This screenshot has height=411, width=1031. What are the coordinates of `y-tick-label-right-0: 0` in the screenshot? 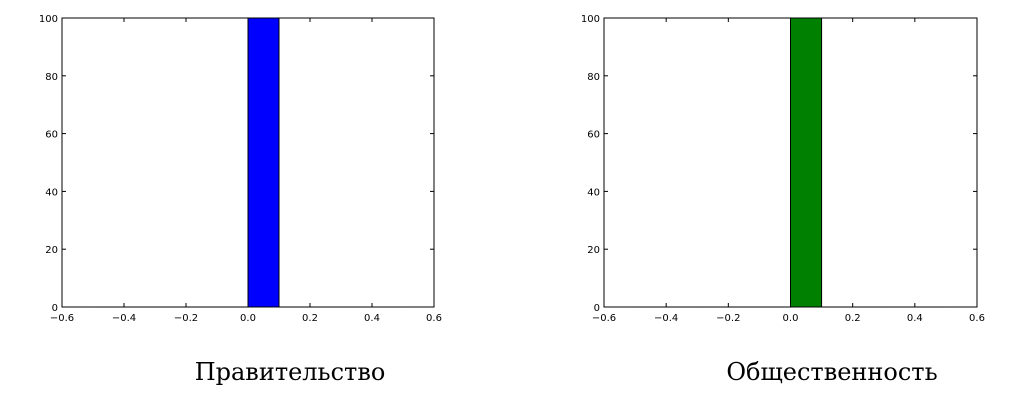 It's located at (597, 308).